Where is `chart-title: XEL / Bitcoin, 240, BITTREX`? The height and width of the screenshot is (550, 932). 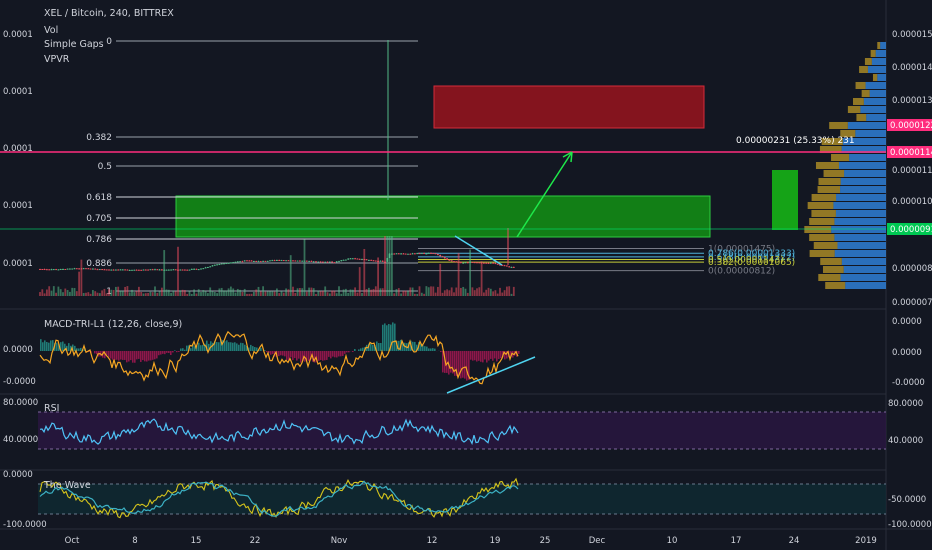
chart-title: XEL / Bitcoin, 240, BITTREX is located at coordinates (109, 13).